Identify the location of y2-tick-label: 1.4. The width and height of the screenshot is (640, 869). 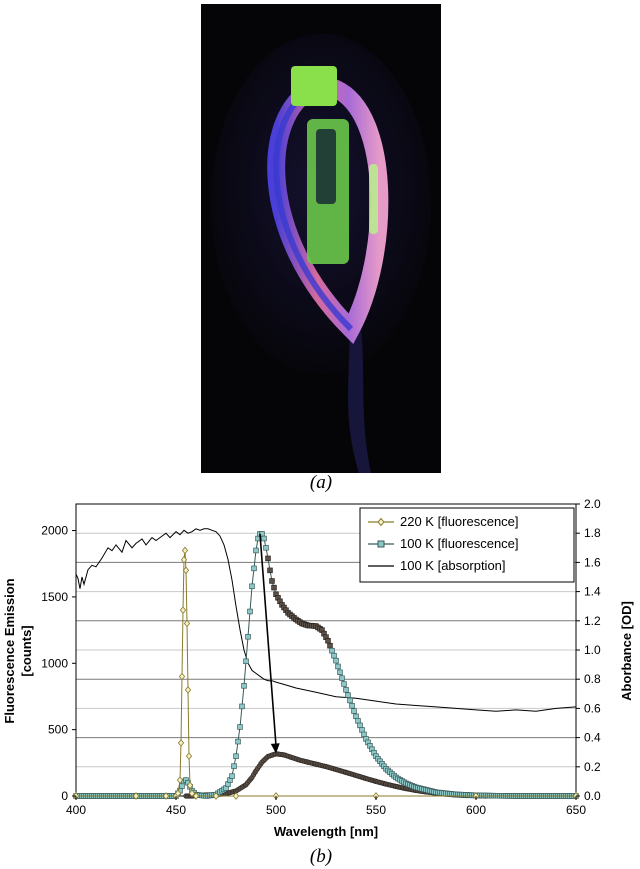
(592, 592).